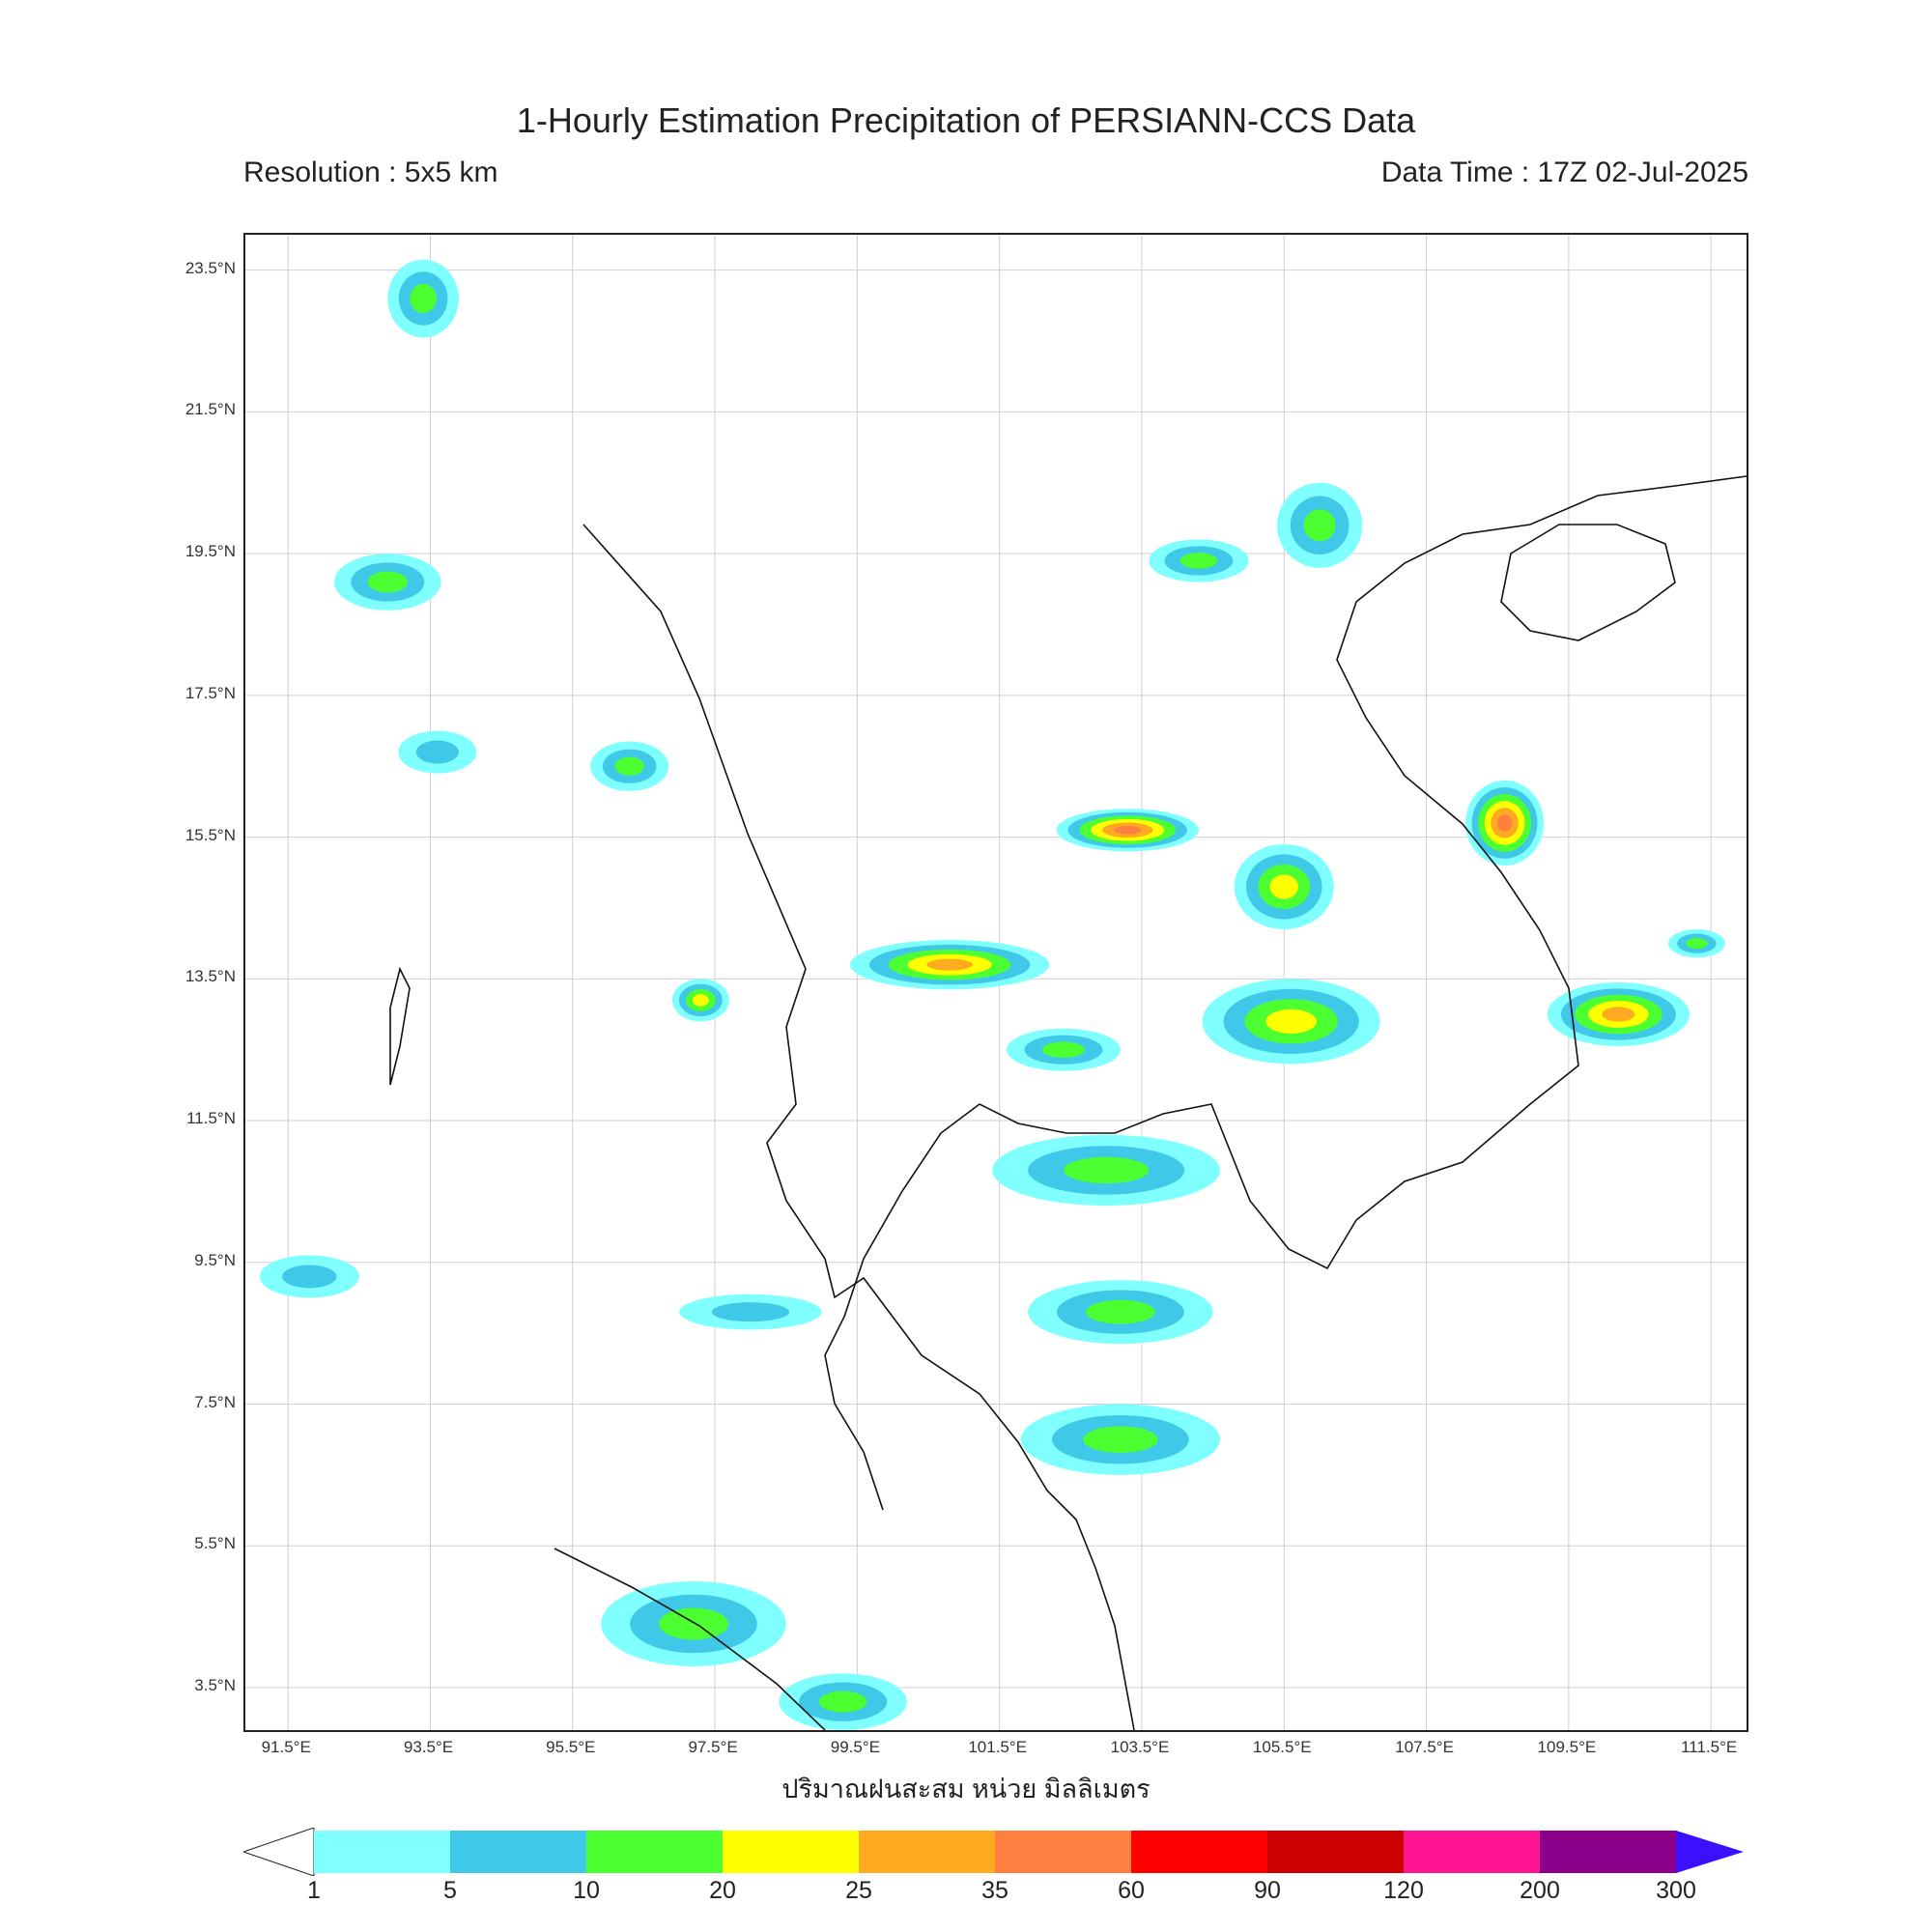 The height and width of the screenshot is (1932, 1932). Describe the element at coordinates (210, 267) in the screenshot. I see `lat-tick-label: 23.5°N` at that location.